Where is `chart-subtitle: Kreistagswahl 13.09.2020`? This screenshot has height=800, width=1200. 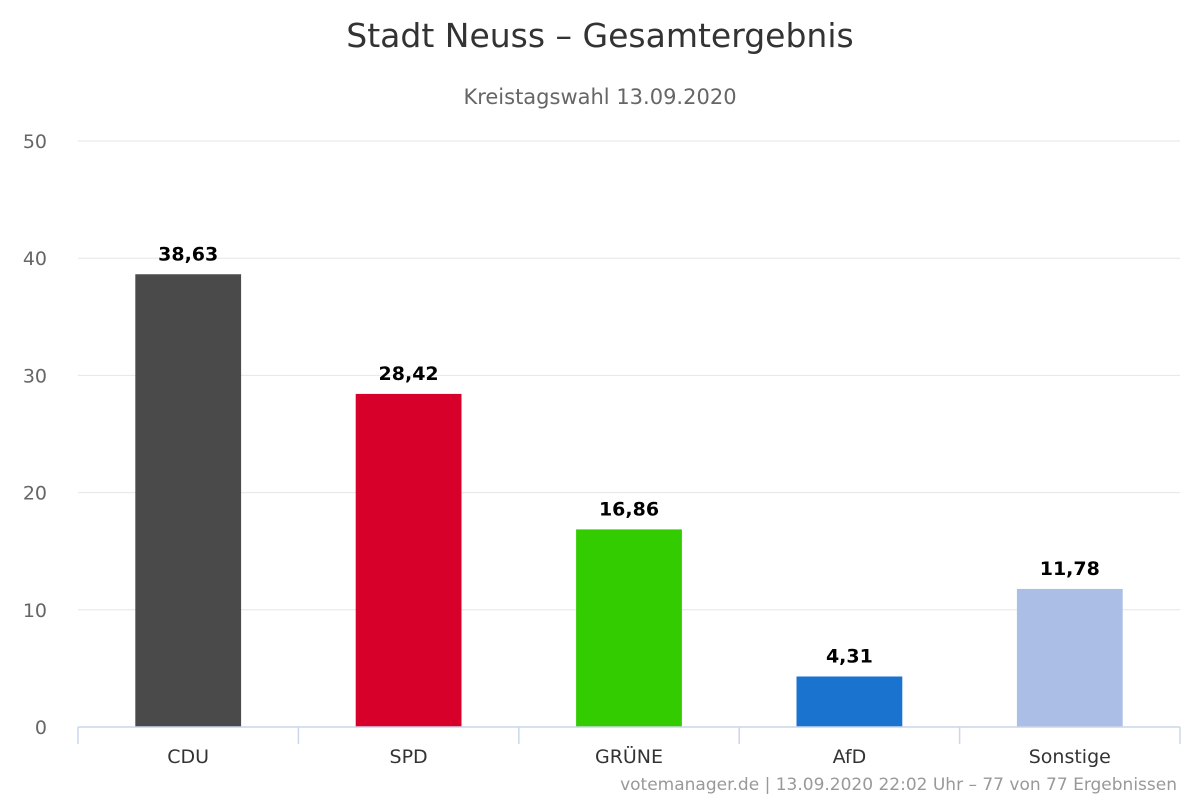 chart-subtitle: Kreistagswahl 13.09.2020 is located at coordinates (599, 97).